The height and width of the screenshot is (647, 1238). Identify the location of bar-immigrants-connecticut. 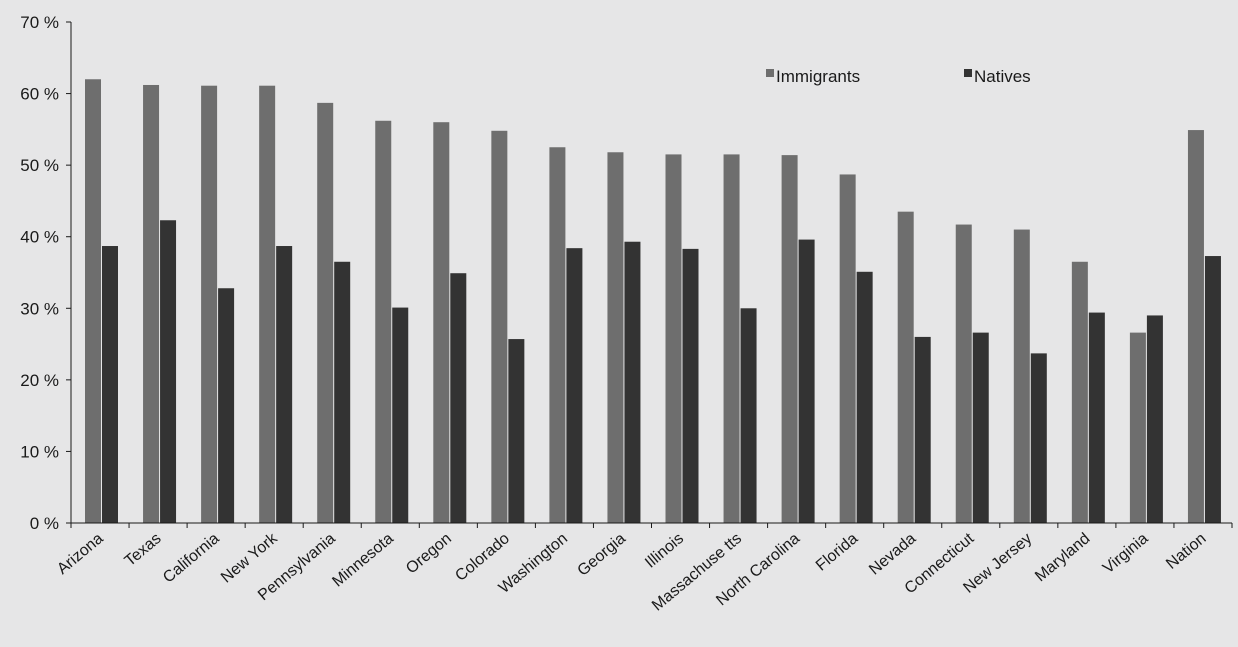
(963, 373).